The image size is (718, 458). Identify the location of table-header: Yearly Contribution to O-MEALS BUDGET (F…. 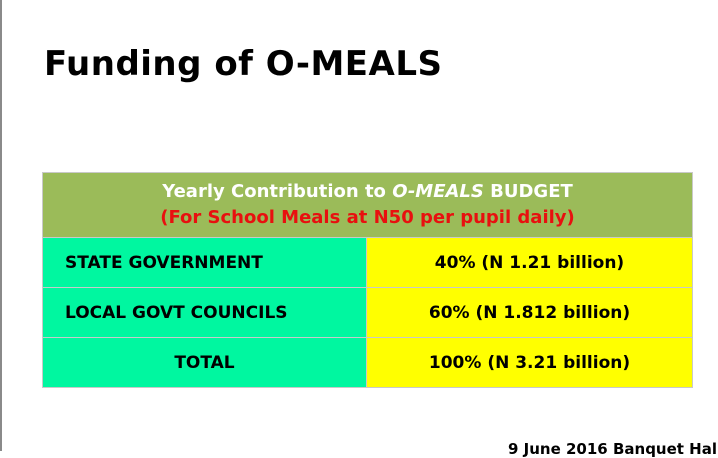
(367, 205).